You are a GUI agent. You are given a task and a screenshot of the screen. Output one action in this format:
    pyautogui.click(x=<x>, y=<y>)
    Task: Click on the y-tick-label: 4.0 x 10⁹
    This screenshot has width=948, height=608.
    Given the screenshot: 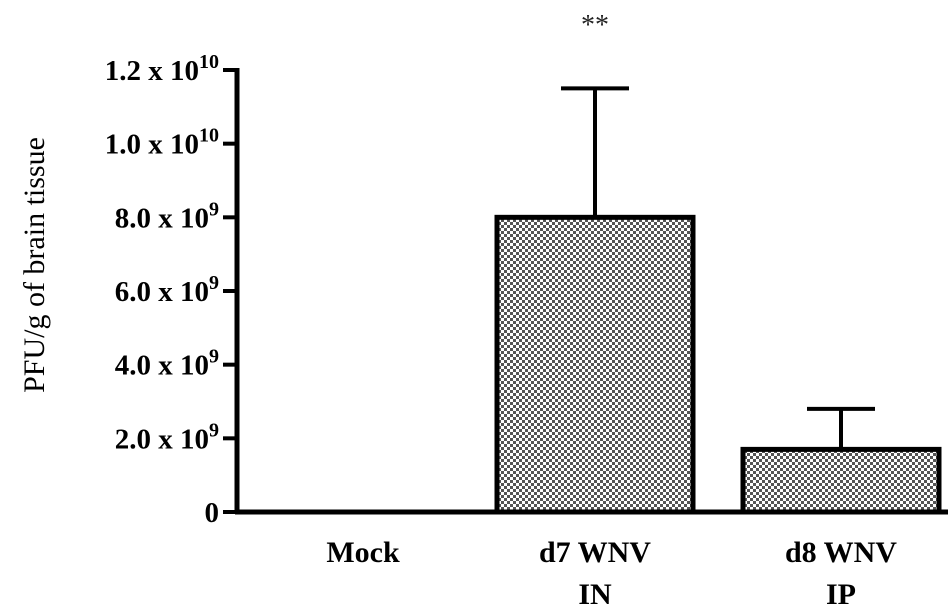 What is the action you would take?
    pyautogui.click(x=167, y=364)
    